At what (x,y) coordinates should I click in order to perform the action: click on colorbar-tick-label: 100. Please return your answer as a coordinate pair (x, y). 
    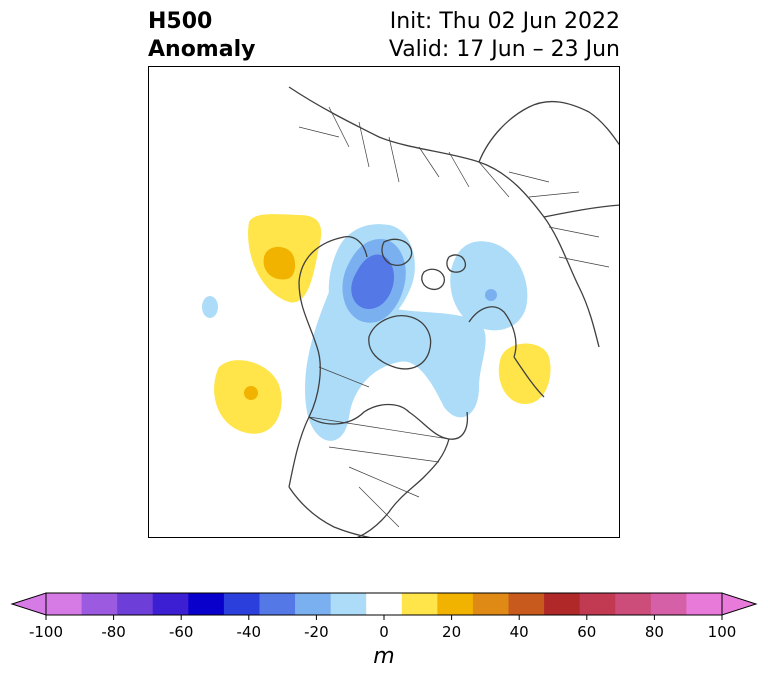
    Looking at the image, I should click on (722, 632).